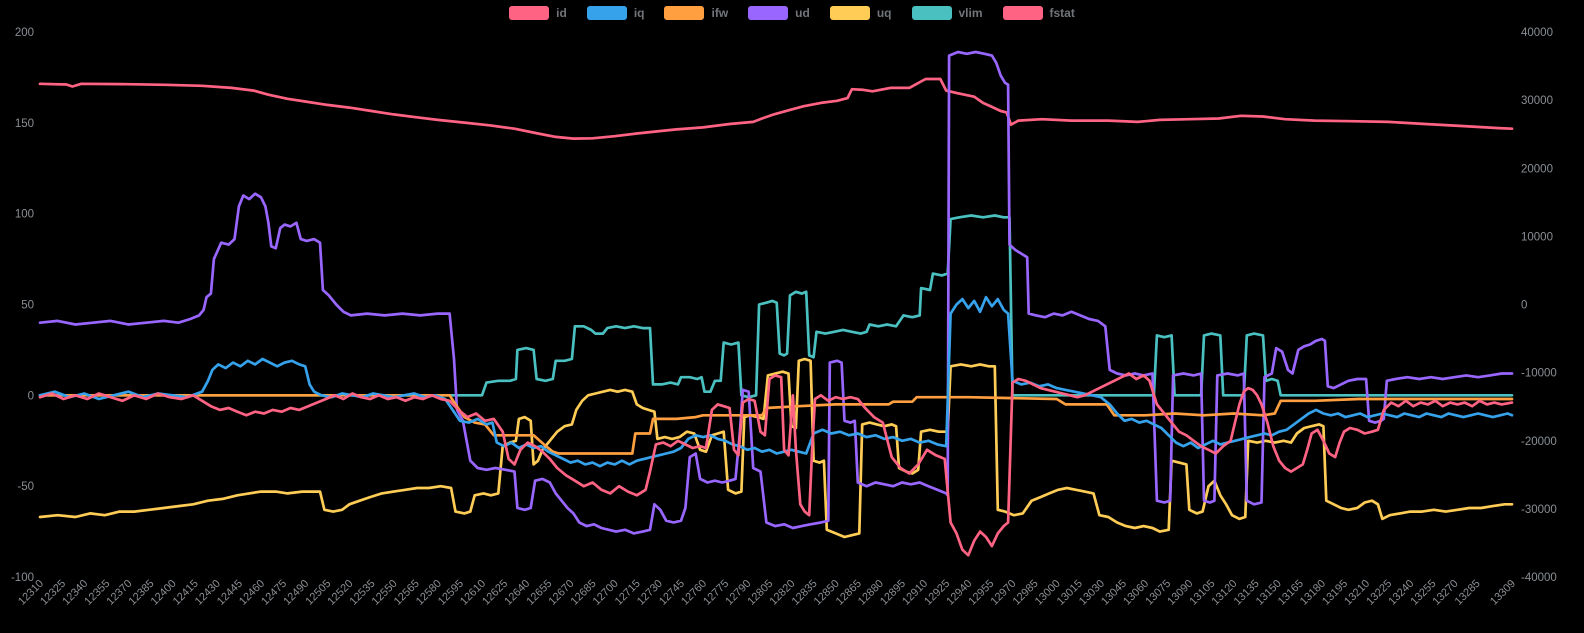 This screenshot has width=1584, height=633. What do you see at coordinates (1539, 510) in the screenshot?
I see `y-axis-right-tick-label: -30000` at bounding box center [1539, 510].